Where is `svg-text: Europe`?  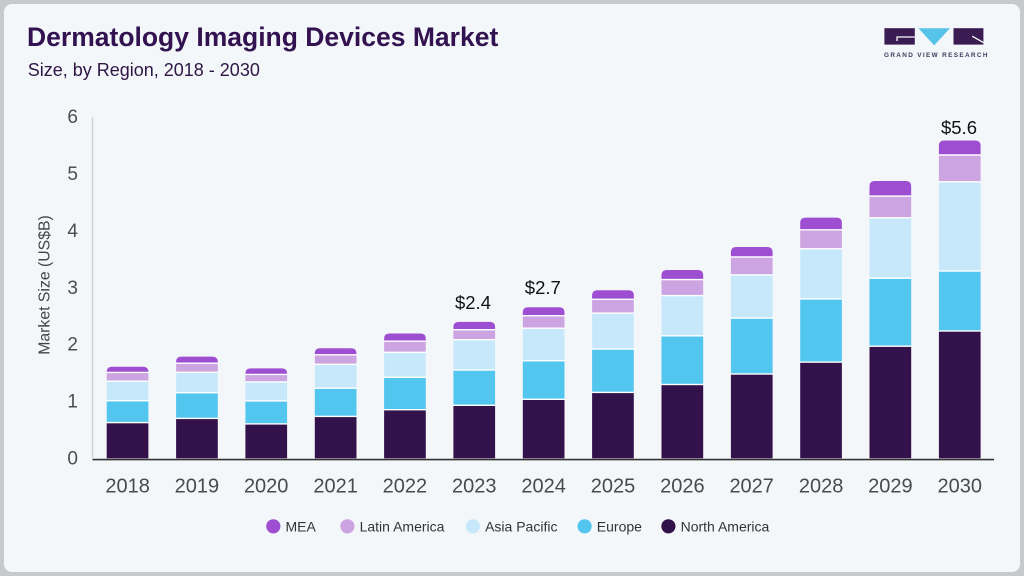
svg-text: Europe is located at coordinates (619, 526).